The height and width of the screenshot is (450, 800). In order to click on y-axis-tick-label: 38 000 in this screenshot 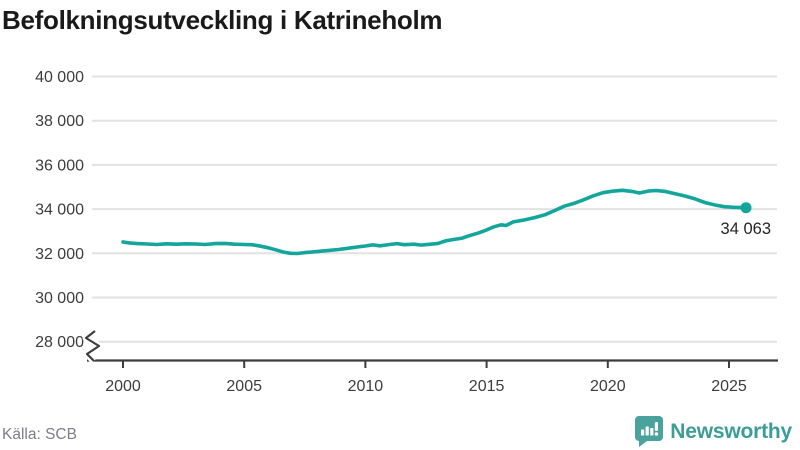, I will do `click(59, 121)`.